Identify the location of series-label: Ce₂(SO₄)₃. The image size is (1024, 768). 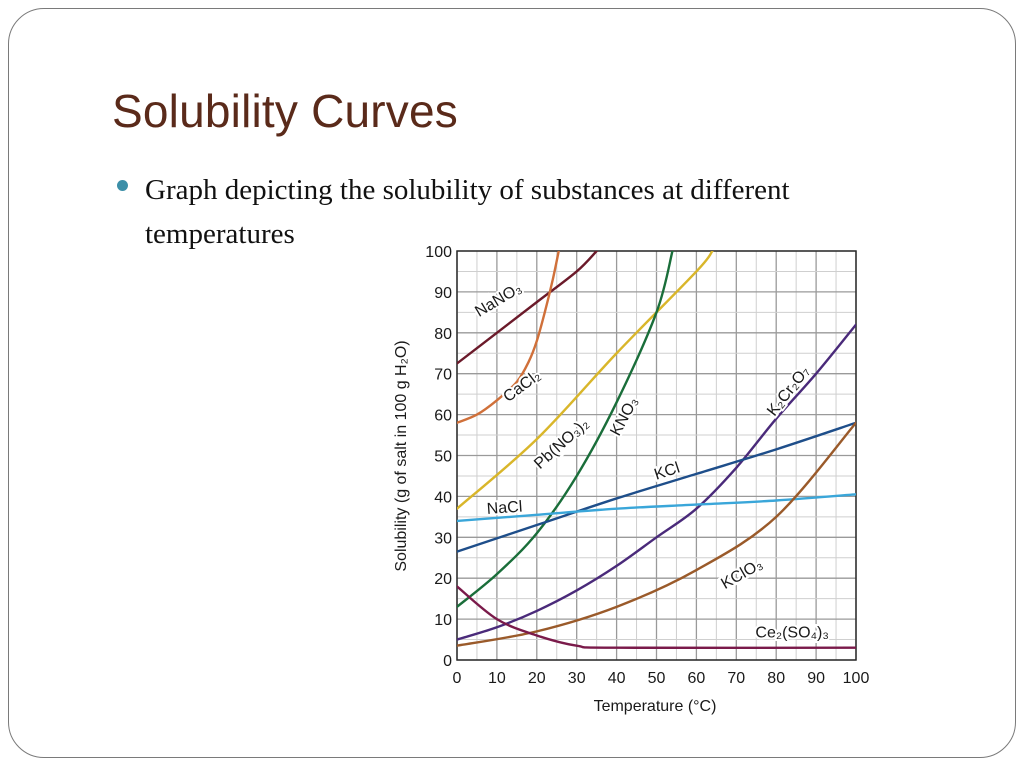
(791, 633).